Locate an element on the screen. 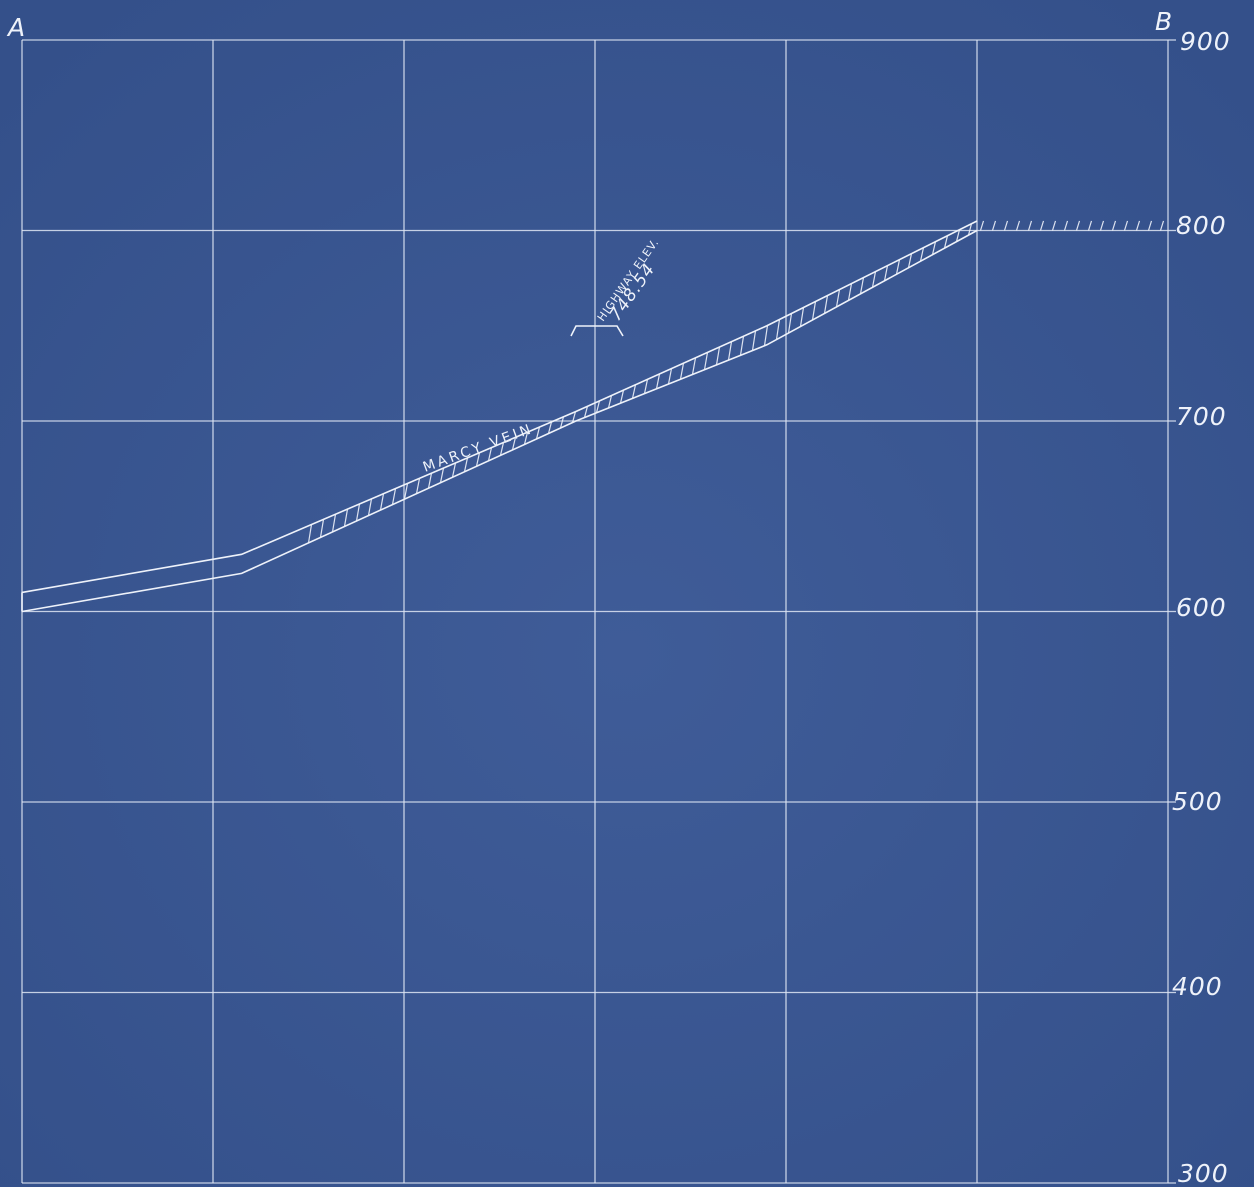  elevation-label-900: 900 is located at coordinates (1205, 41).